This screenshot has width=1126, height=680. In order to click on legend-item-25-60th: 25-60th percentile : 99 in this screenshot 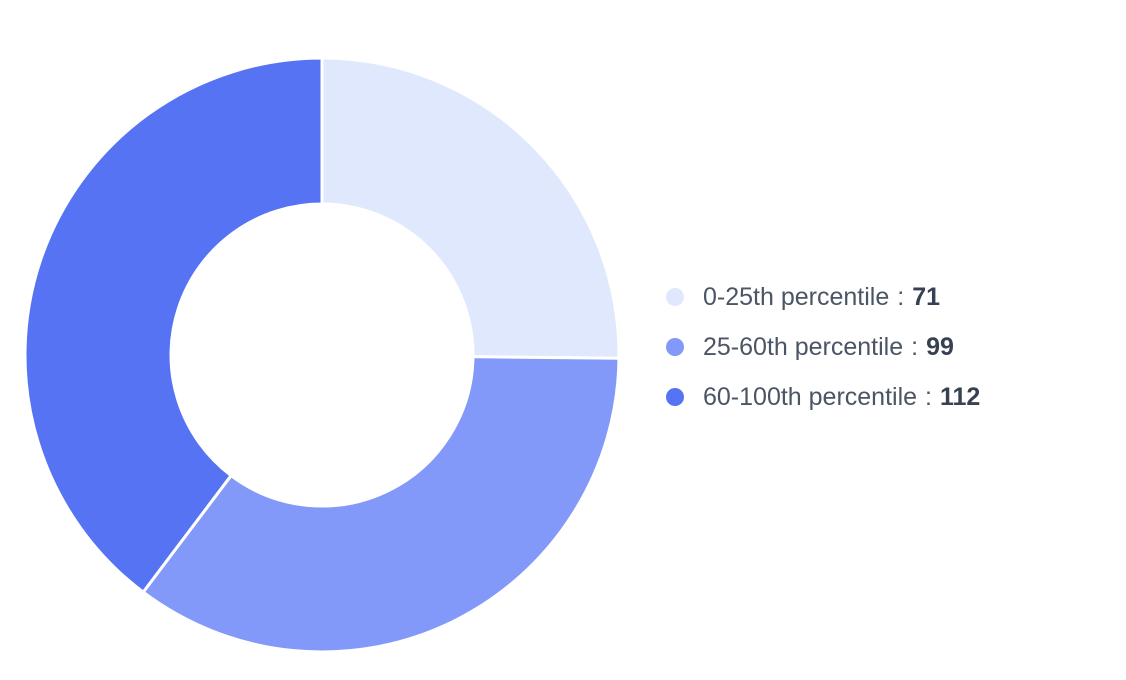, I will do `click(823, 347)`.